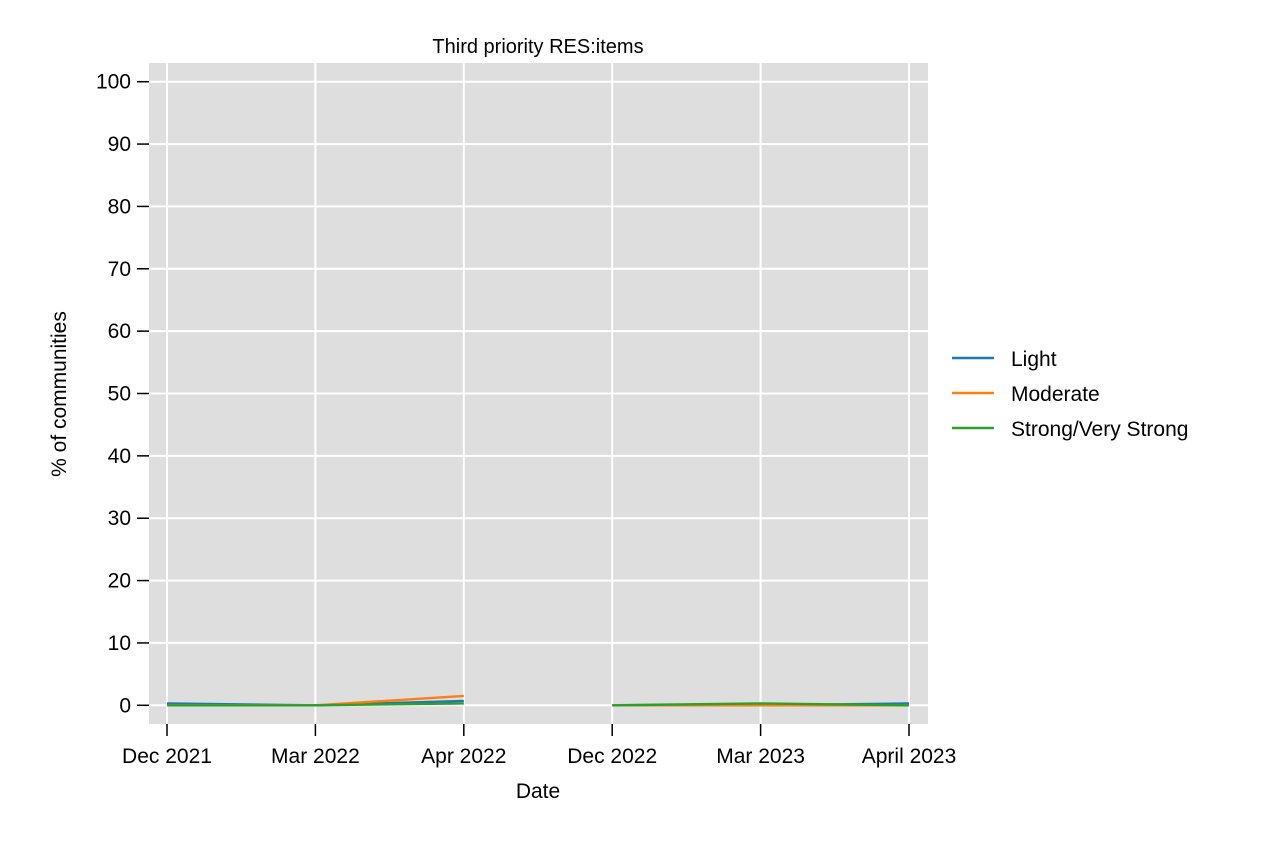 The width and height of the screenshot is (1272, 848). Describe the element at coordinates (167, 756) in the screenshot. I see `x-tick-label: Dec 2021` at that location.